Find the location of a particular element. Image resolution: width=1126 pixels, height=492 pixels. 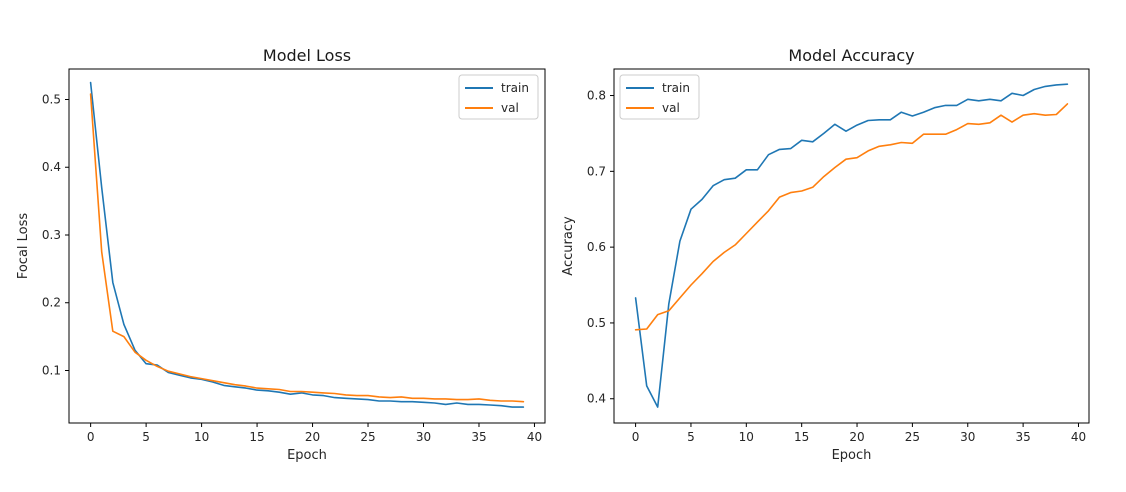

y-tick-label: 0.2 is located at coordinates (51, 303).